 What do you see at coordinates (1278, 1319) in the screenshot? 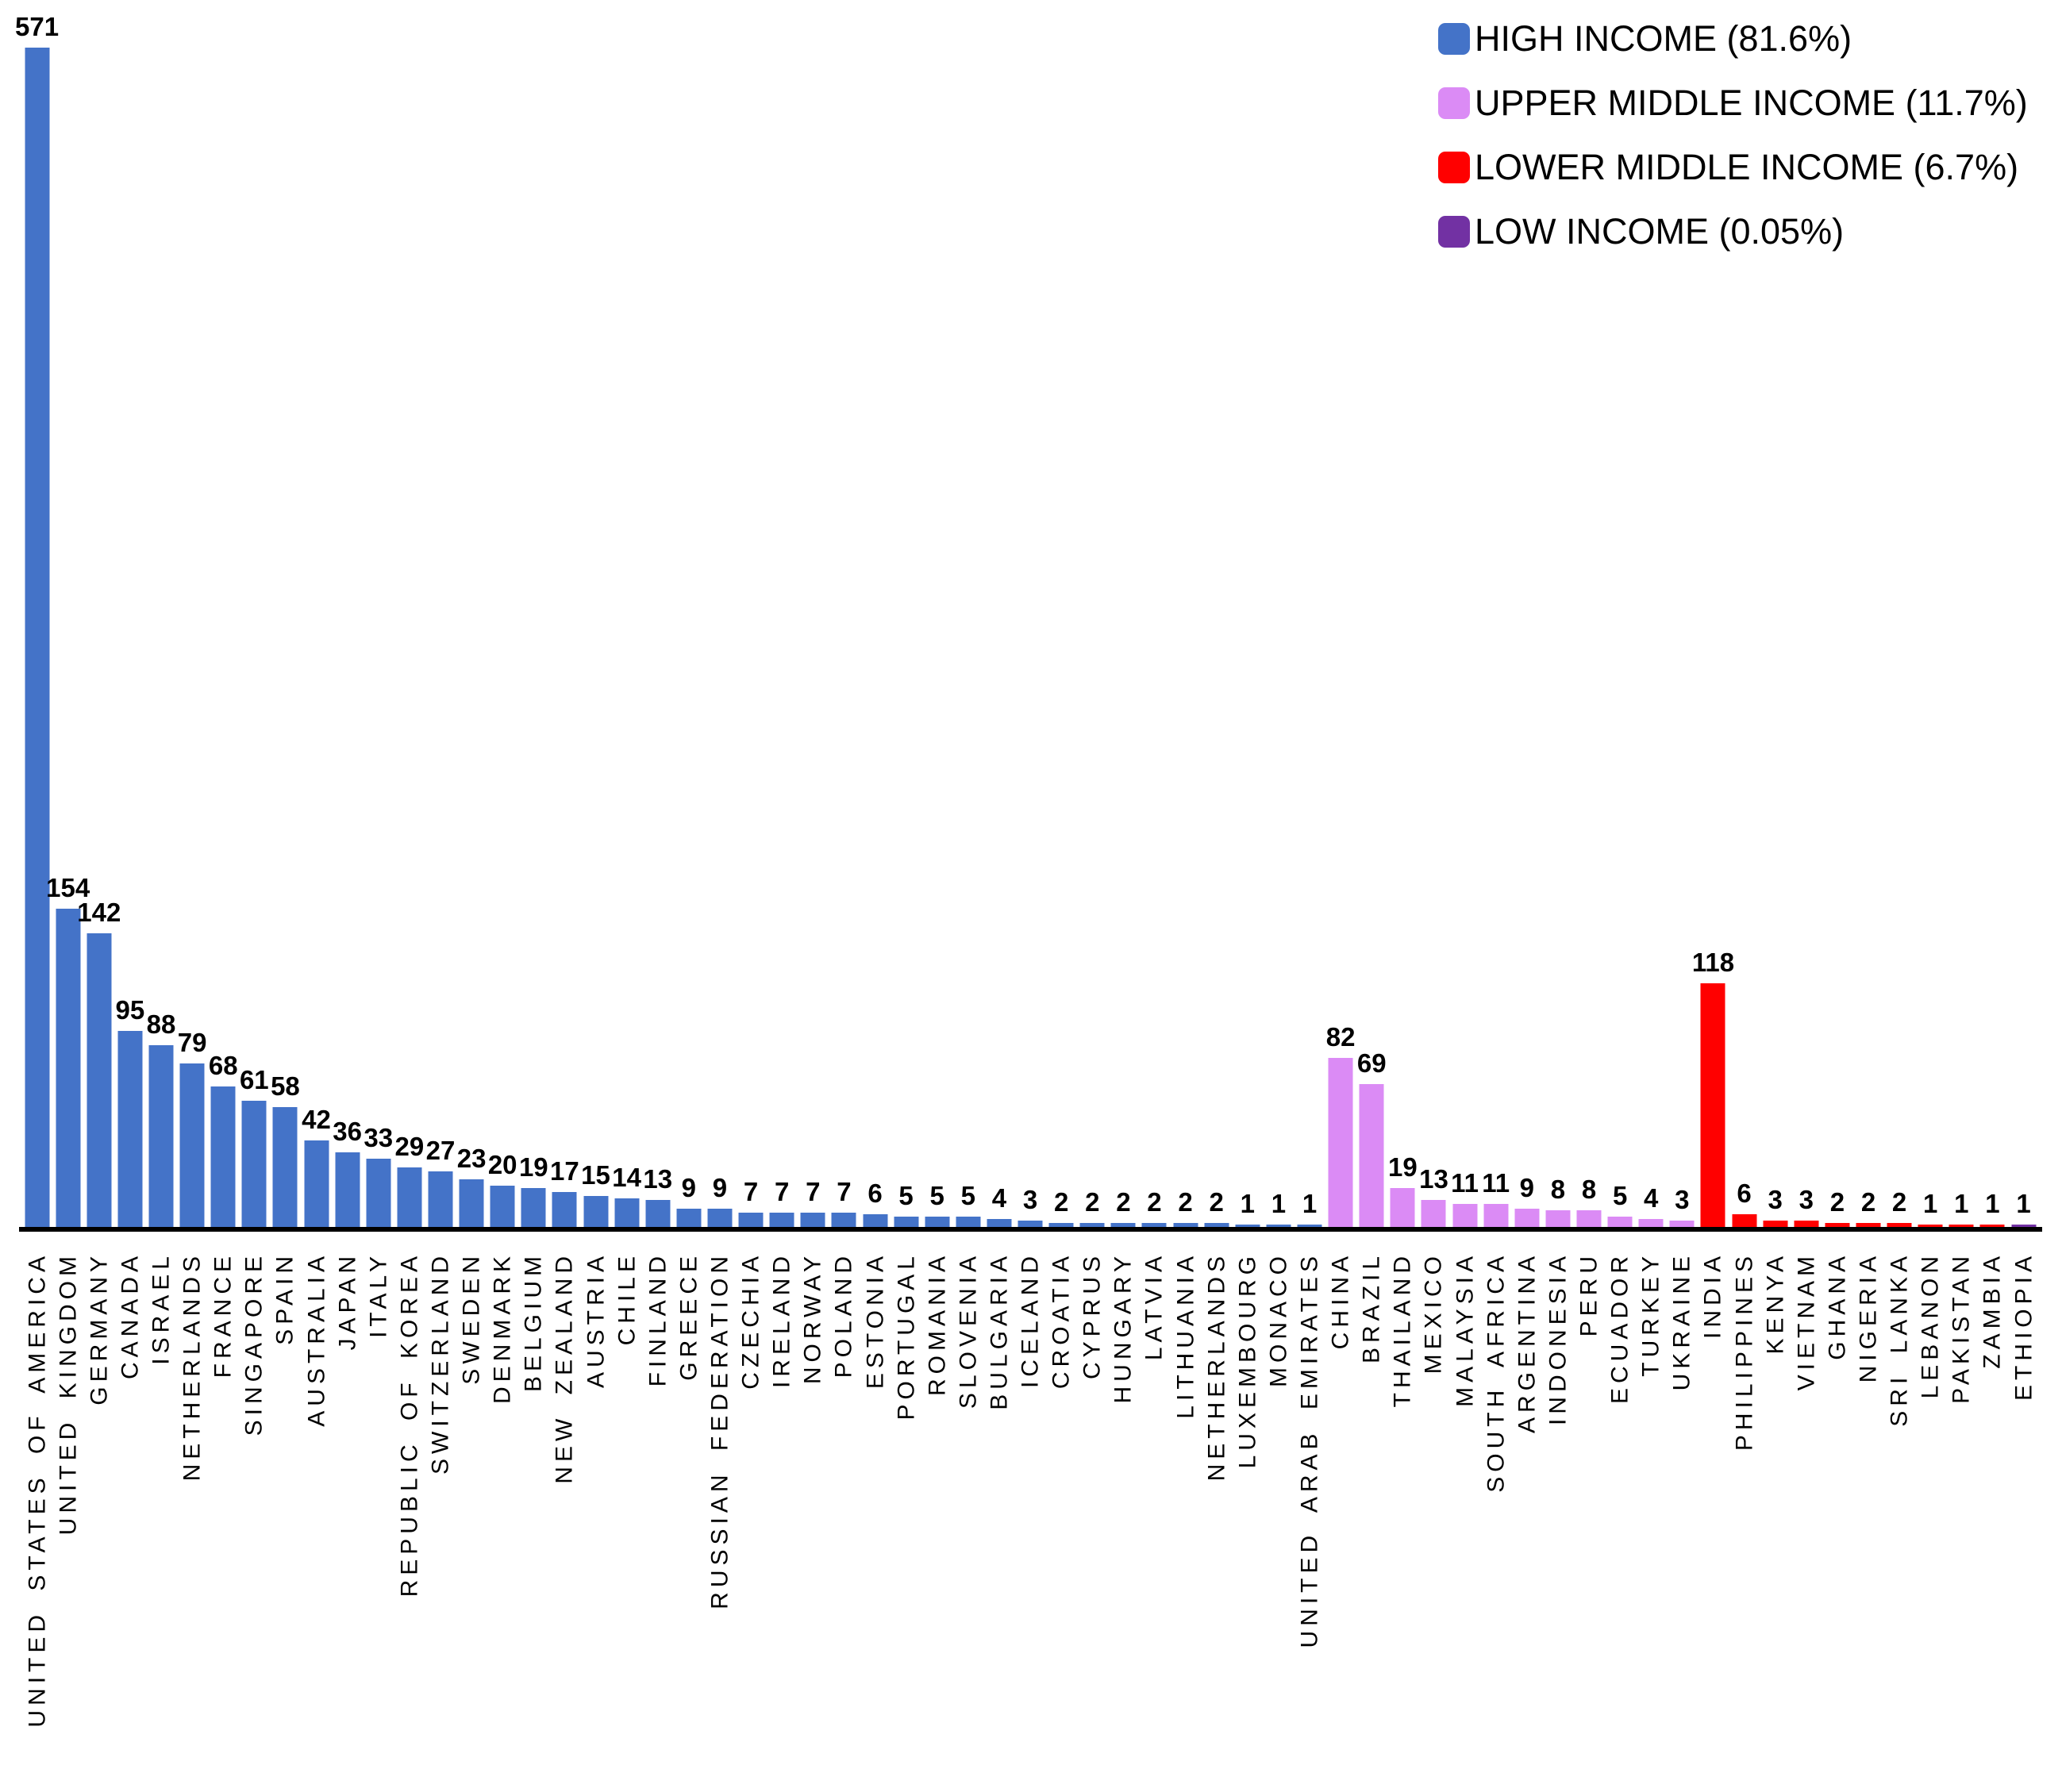
I see `bar-category-label: MONACO` at bounding box center [1278, 1319].